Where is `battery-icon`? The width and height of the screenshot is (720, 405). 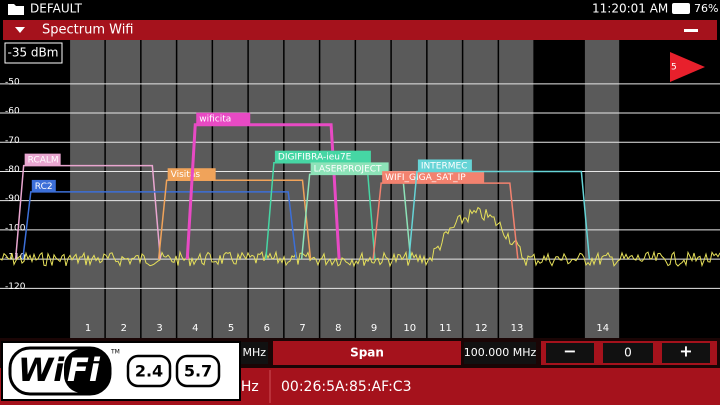
battery-icon is located at coordinates (681, 8).